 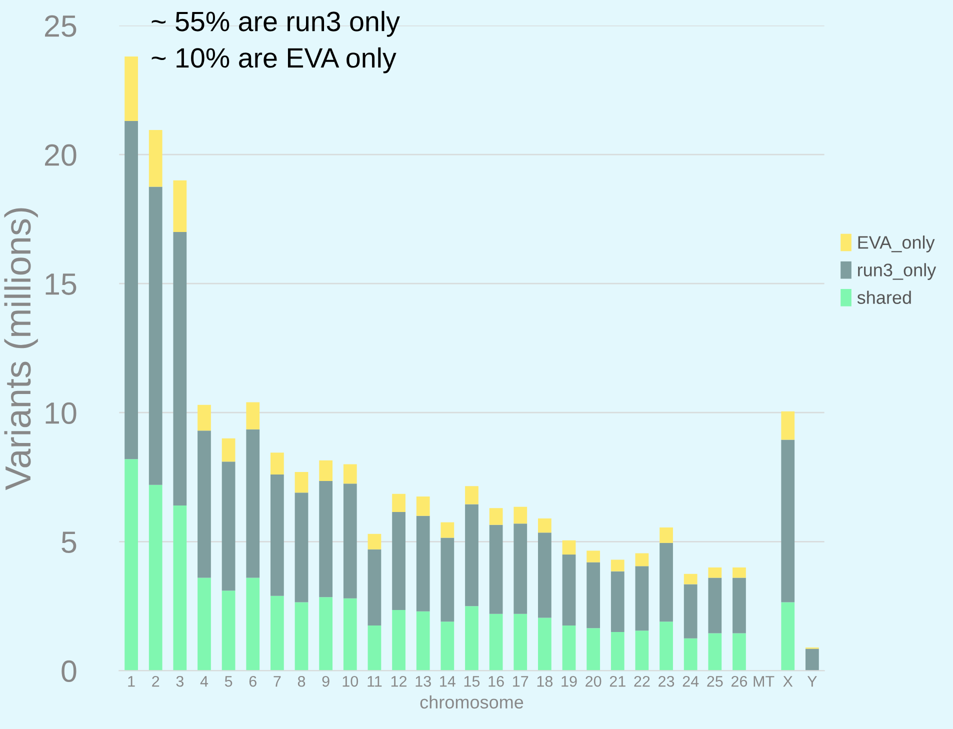 I want to click on x-tick-label: 5, so click(x=228, y=681).